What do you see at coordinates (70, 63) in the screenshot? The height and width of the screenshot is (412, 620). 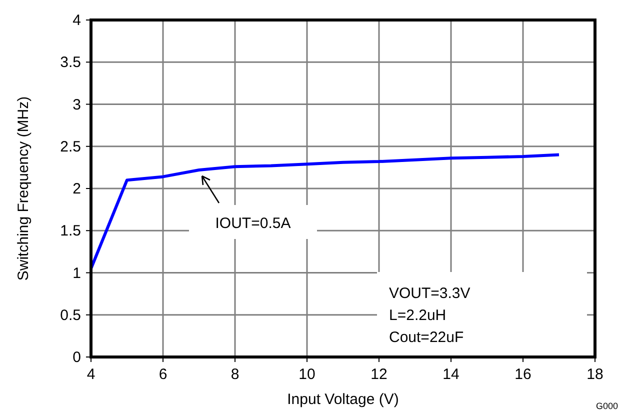 I see `y-tick-label: 3.5` at bounding box center [70, 63].